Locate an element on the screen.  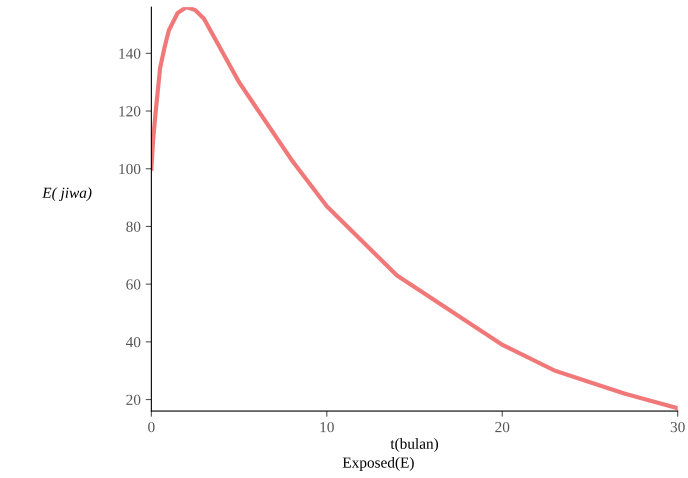
y-tick-label: 40 is located at coordinates (133, 342).